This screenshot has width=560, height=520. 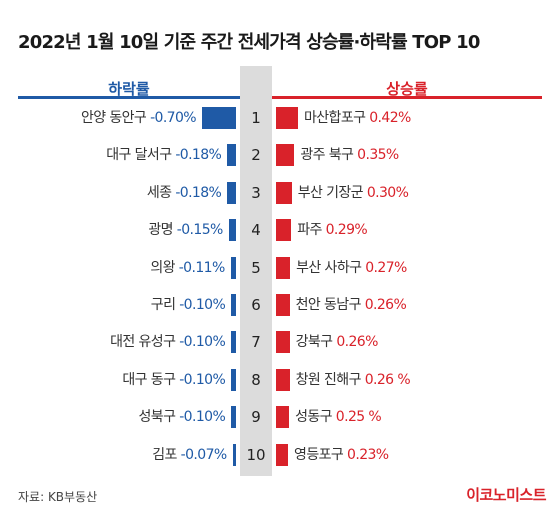 I want to click on rise-row-label: 파주 0.29%, so click(x=332, y=230).